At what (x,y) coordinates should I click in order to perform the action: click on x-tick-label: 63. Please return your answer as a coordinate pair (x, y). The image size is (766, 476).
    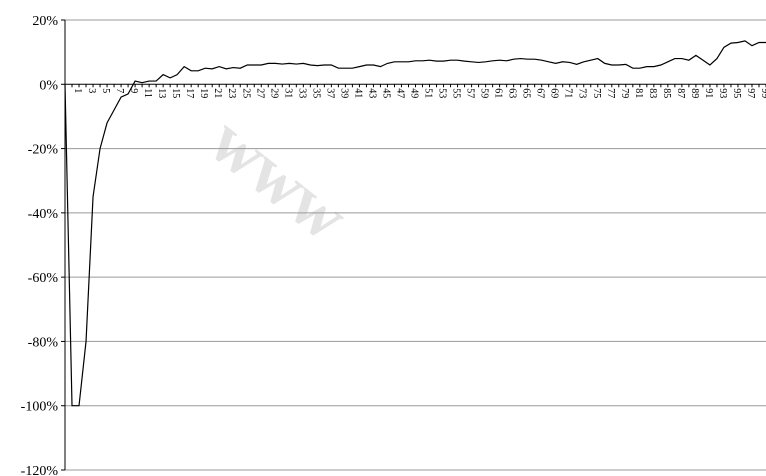
    Looking at the image, I should click on (512, 93).